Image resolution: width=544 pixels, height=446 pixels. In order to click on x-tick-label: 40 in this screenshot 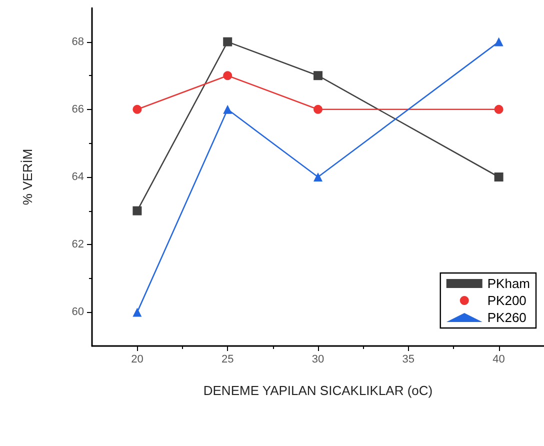, I will do `click(498, 360)`.